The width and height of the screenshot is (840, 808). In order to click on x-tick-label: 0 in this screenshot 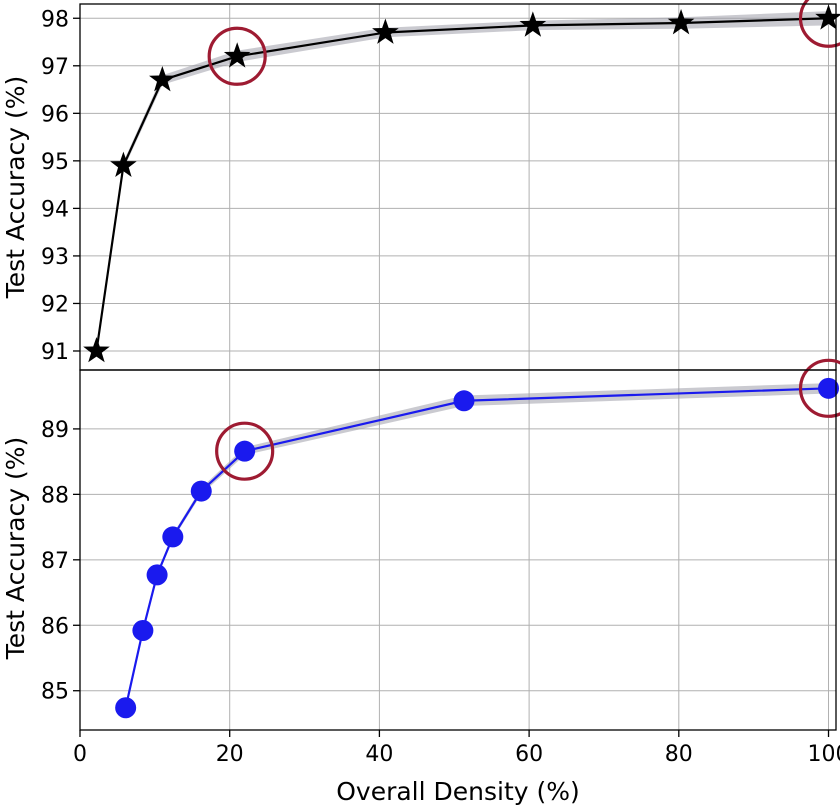, I will do `click(80, 754)`.